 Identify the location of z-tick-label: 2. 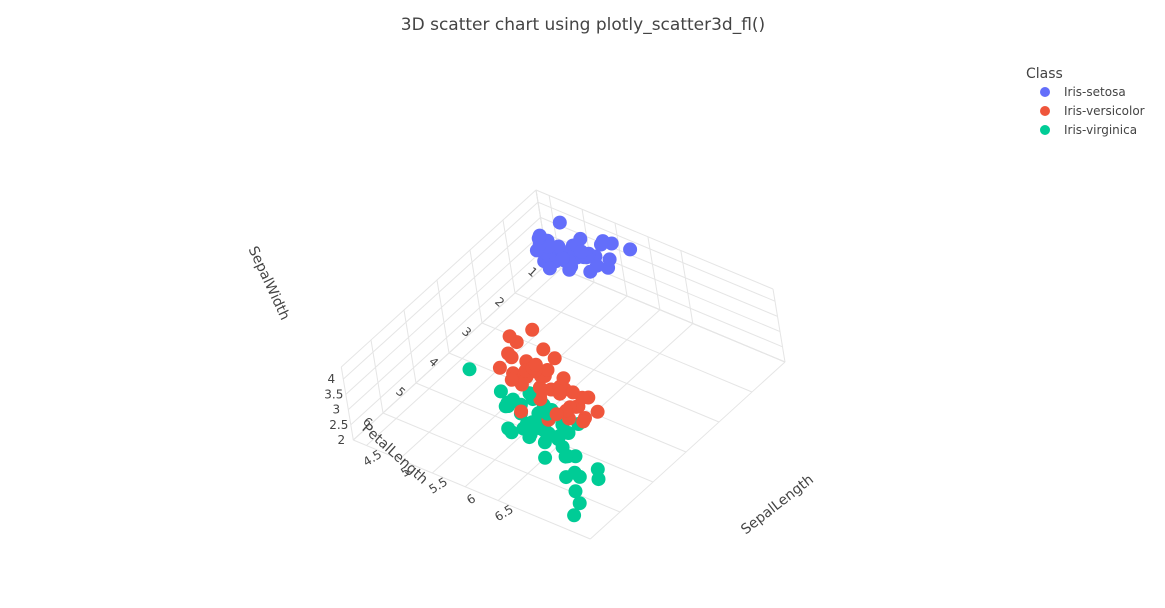
(341, 440).